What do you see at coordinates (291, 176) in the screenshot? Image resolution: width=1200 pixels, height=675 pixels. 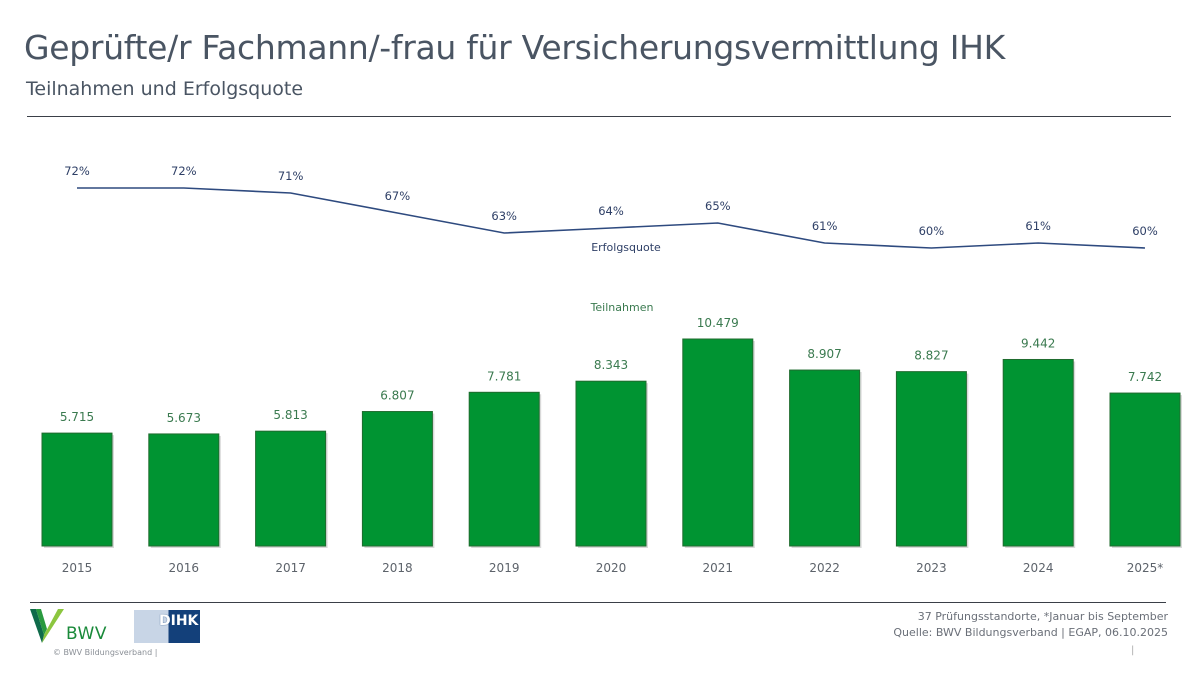 I see `line-label: 71%` at bounding box center [291, 176].